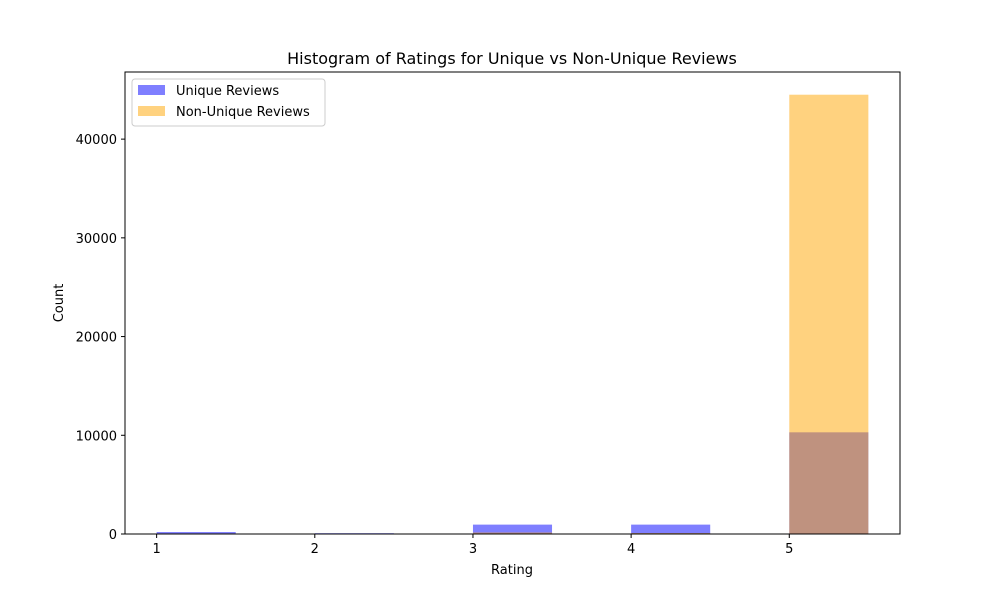 This screenshot has width=1000, height=600. I want to click on x-tick-label-4: 5, so click(789, 549).